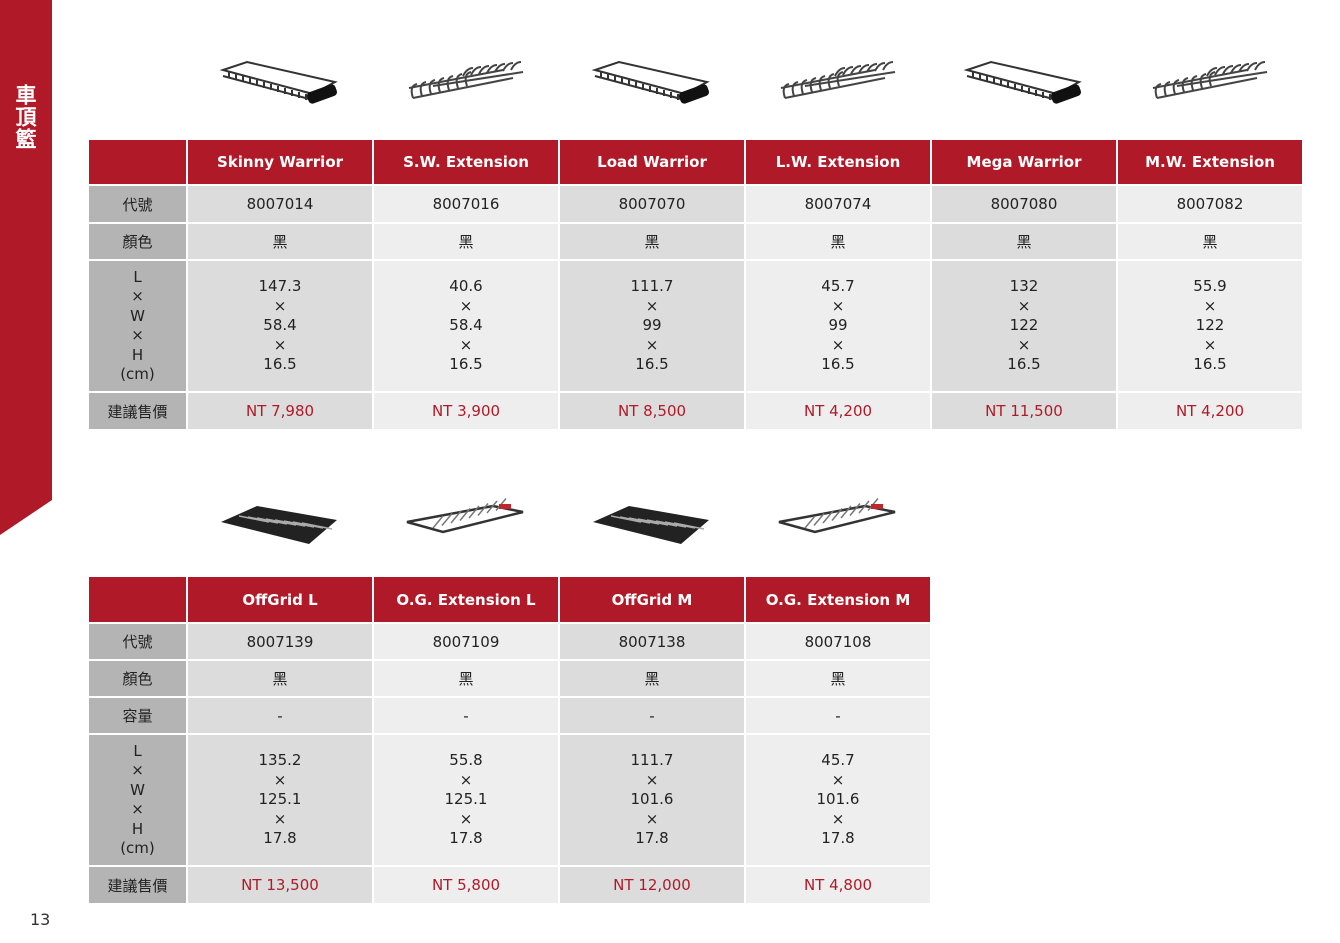 The height and width of the screenshot is (943, 1340). Describe the element at coordinates (466, 286) in the screenshot. I see `dim-part: 40.6` at that location.